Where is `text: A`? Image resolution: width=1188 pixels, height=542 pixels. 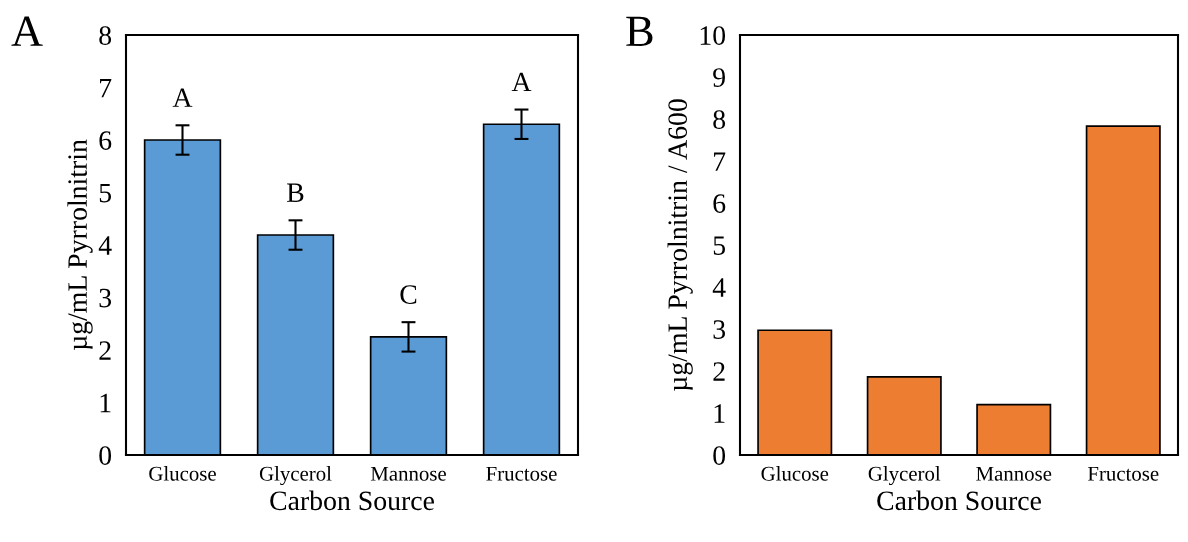 text: A is located at coordinates (27, 31).